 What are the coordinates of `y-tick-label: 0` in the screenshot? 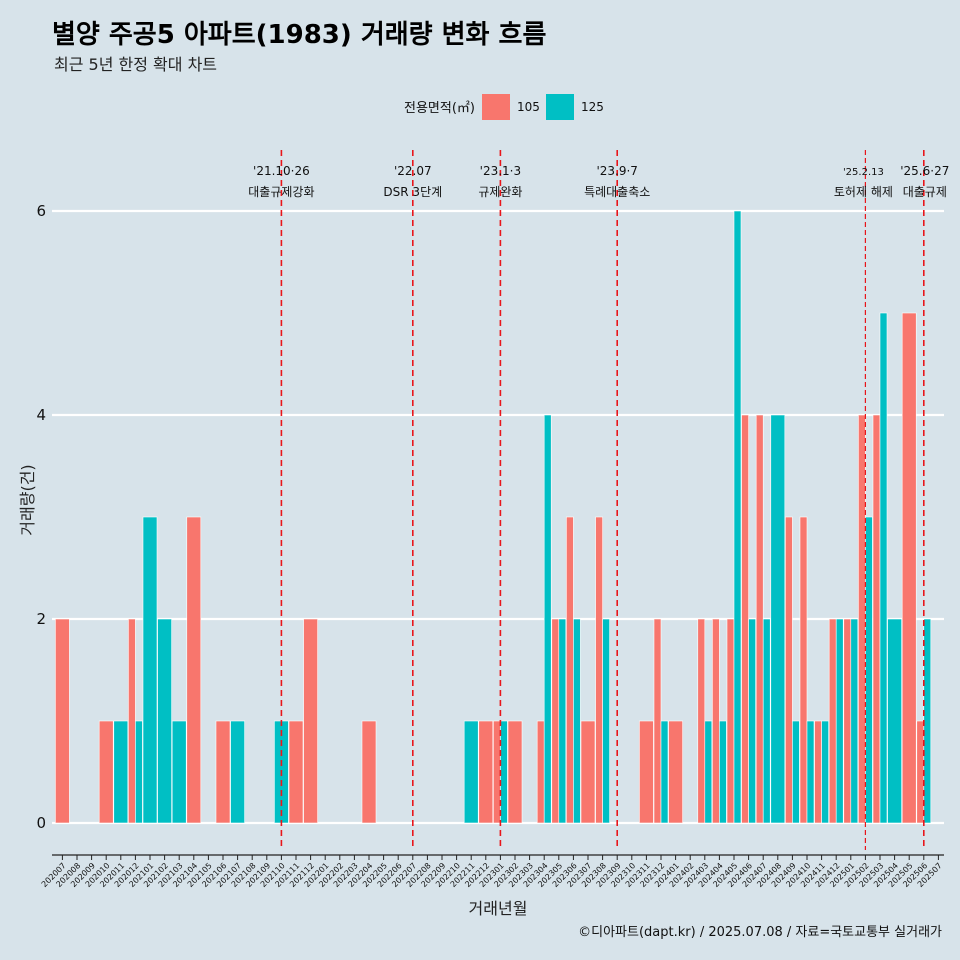 It's located at (41, 823).